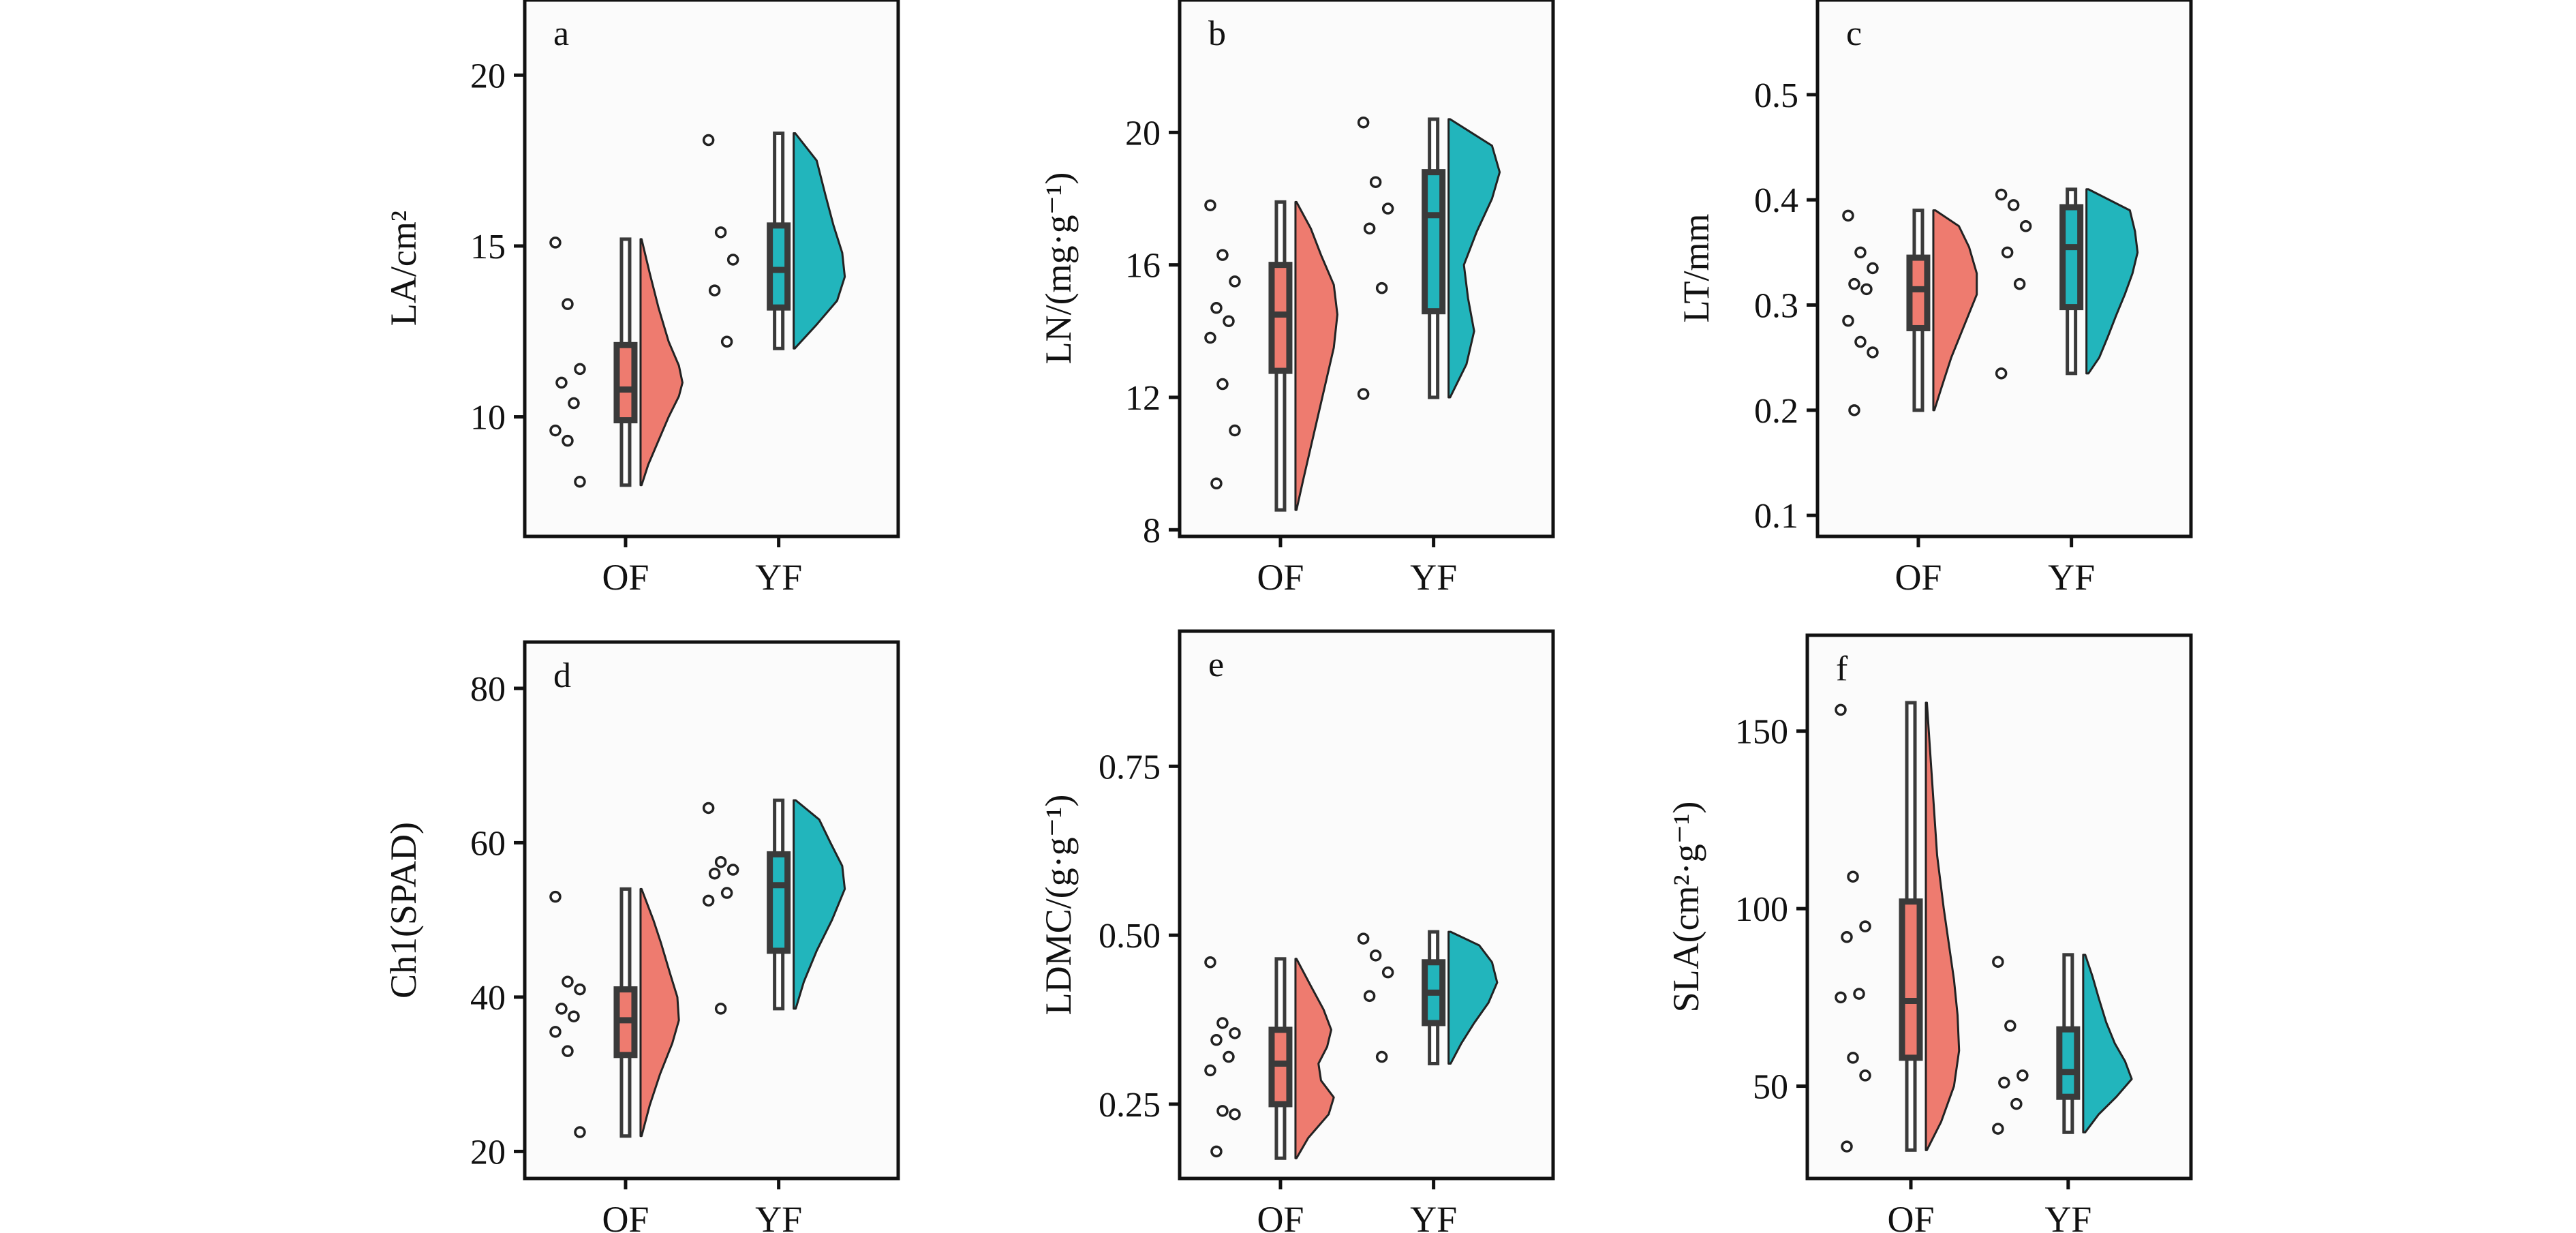  I want to click on y-axis-label: Ch1(SPAD), so click(403, 911).